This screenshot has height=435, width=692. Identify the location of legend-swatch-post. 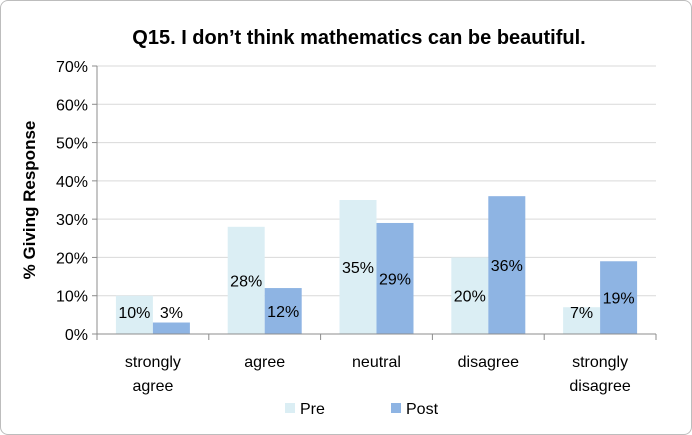
(396, 408).